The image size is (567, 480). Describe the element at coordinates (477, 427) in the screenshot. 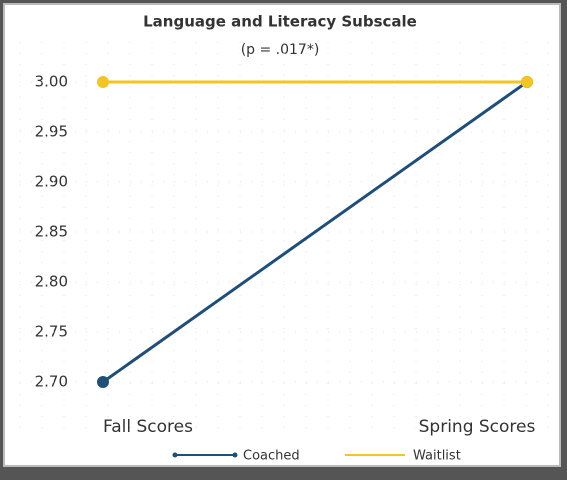

I see `x-tick-label: Spring Scores` at that location.